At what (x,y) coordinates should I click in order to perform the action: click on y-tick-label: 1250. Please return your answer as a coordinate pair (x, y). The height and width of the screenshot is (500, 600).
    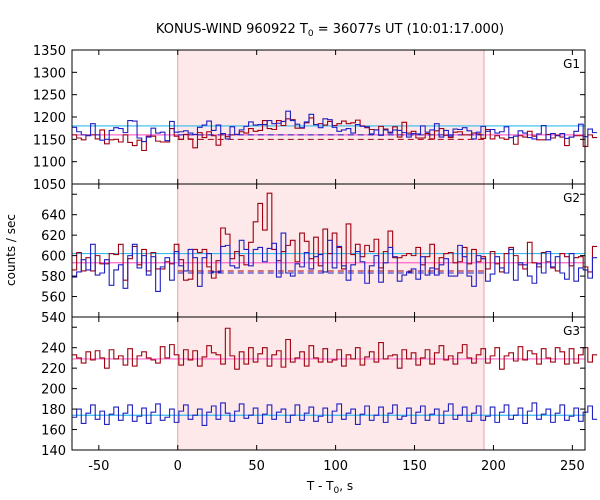
    Looking at the image, I should click on (49, 96).